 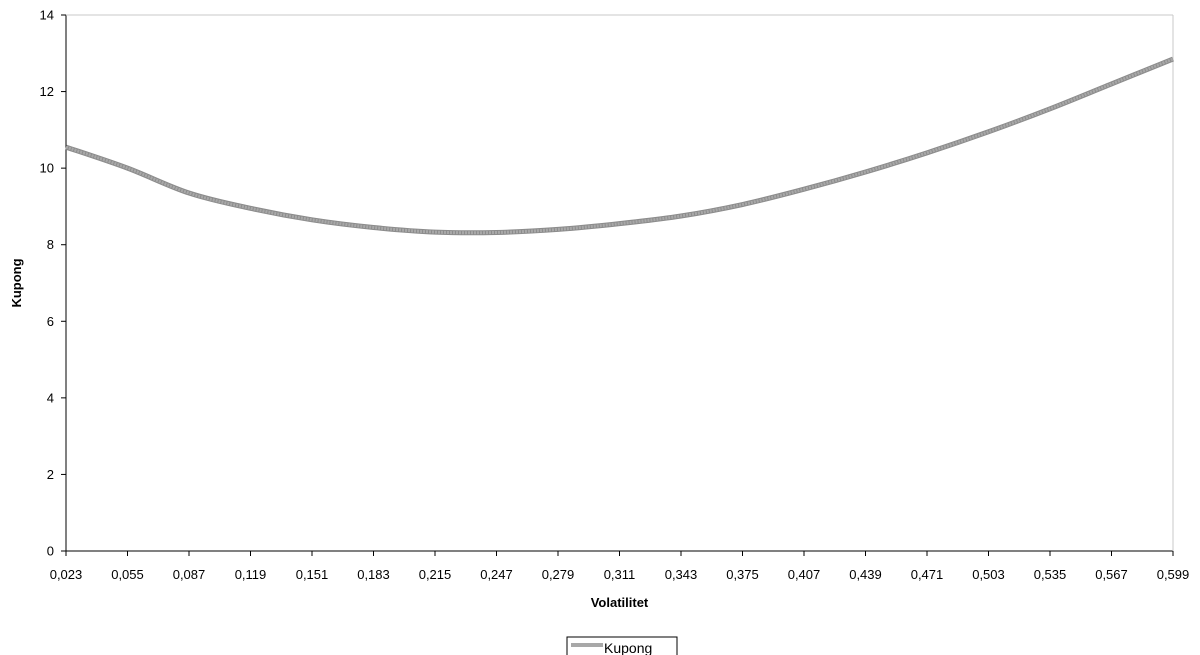 What do you see at coordinates (50, 397) in the screenshot?
I see `y-tick-label: 4` at bounding box center [50, 397].